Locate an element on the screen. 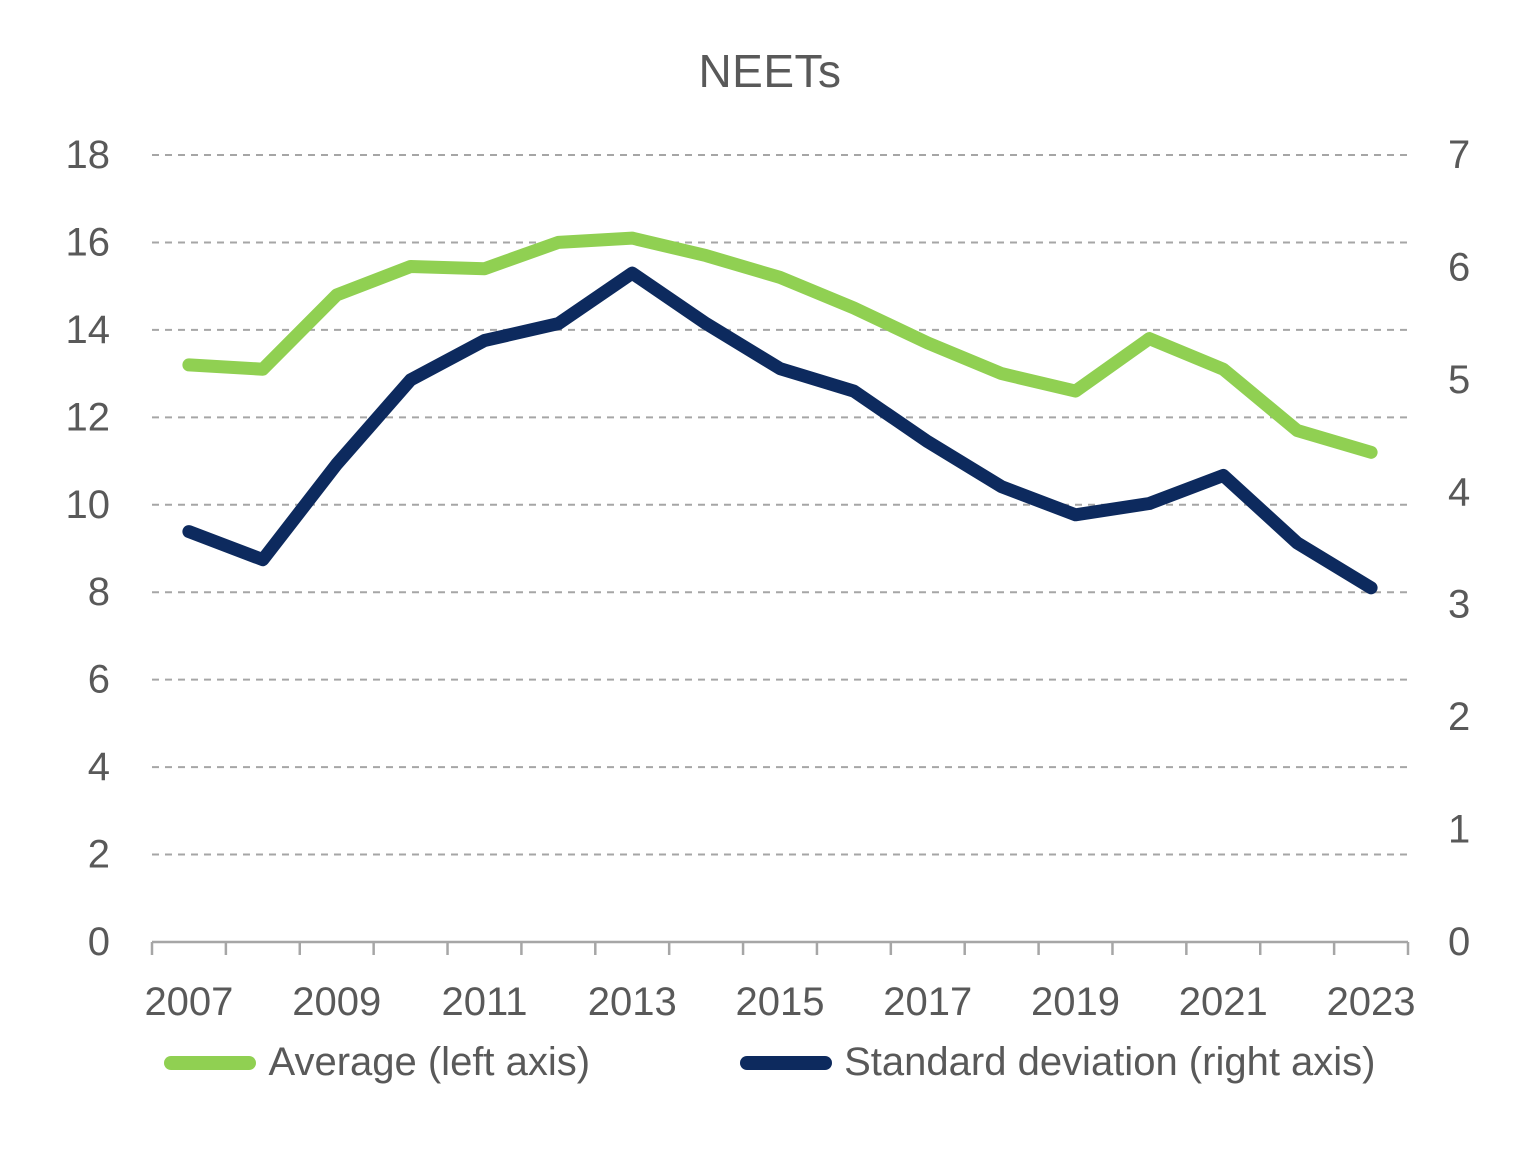 This screenshot has width=1540, height=1168. y-axis-right-tick-label: 3 is located at coordinates (1459, 605).